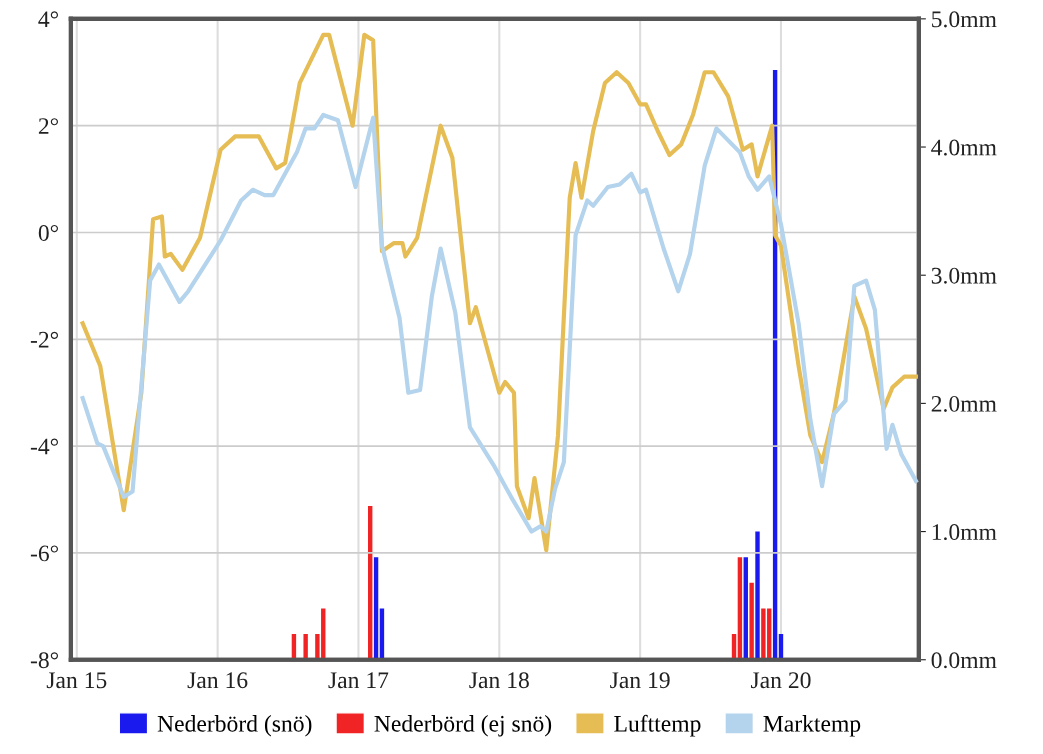 Image resolution: width=1043 pixels, height=754 pixels. I want to click on legend-label: Marktemp, so click(812, 726).